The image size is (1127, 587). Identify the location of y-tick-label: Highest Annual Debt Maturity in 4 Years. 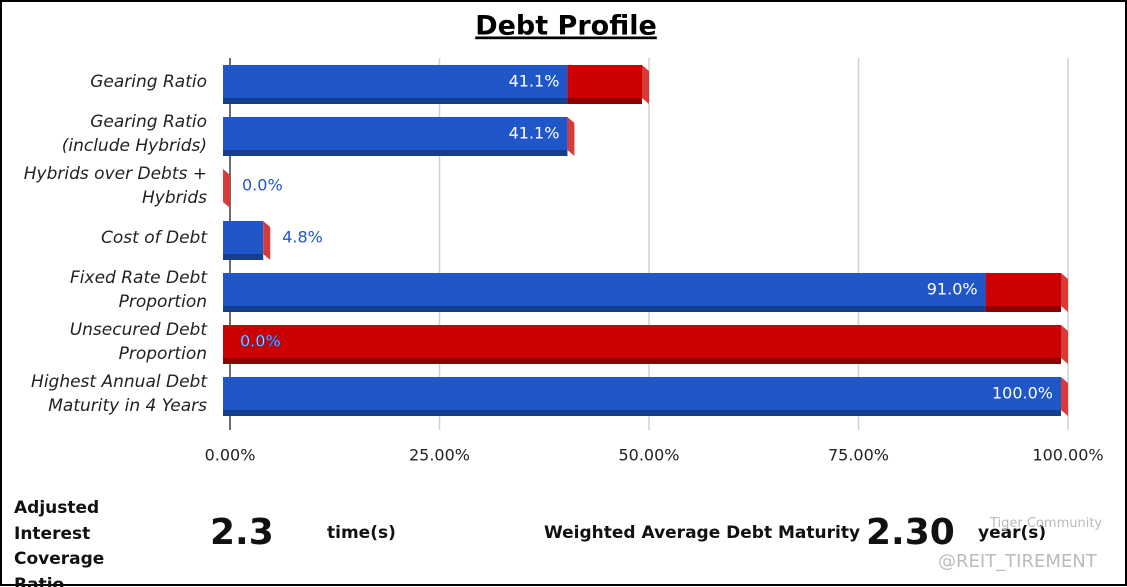
(119, 394).